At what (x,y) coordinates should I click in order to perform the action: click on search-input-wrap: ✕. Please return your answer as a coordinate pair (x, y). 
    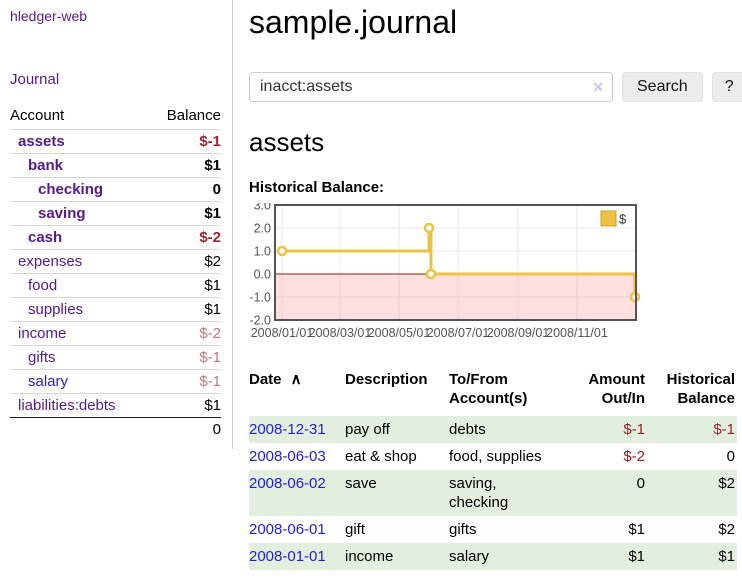
    Looking at the image, I should click on (431, 87).